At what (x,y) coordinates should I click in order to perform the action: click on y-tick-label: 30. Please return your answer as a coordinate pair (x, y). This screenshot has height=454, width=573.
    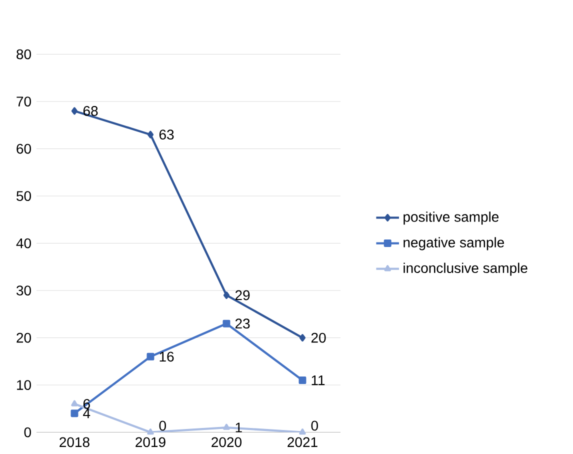
    Looking at the image, I should click on (23, 291).